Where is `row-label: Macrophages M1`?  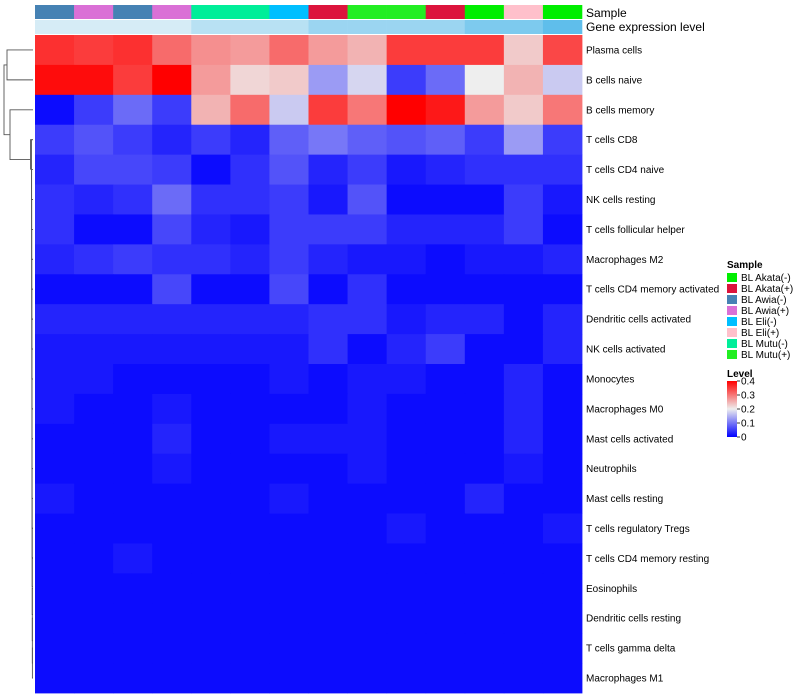
row-label: Macrophages M1 is located at coordinates (625, 679).